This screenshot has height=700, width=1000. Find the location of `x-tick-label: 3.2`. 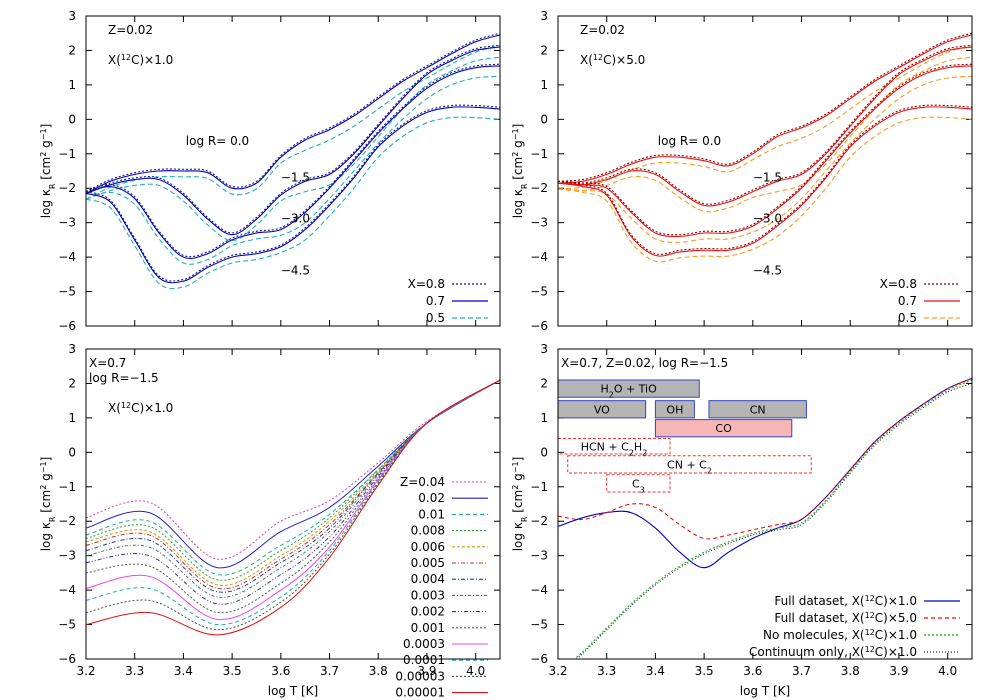

x-tick-label: 3.2 is located at coordinates (557, 671).